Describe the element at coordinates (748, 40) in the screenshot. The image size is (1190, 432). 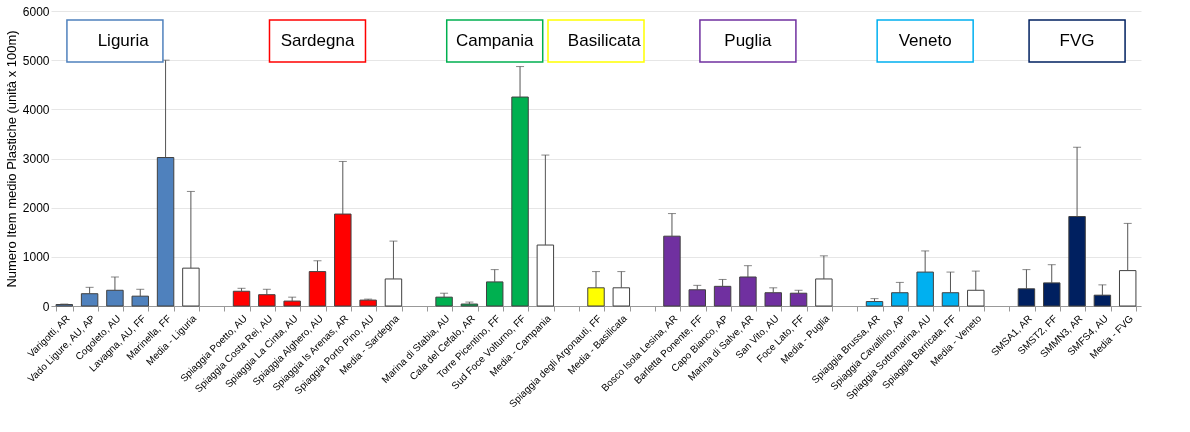
I see `text: Puglia` at that location.